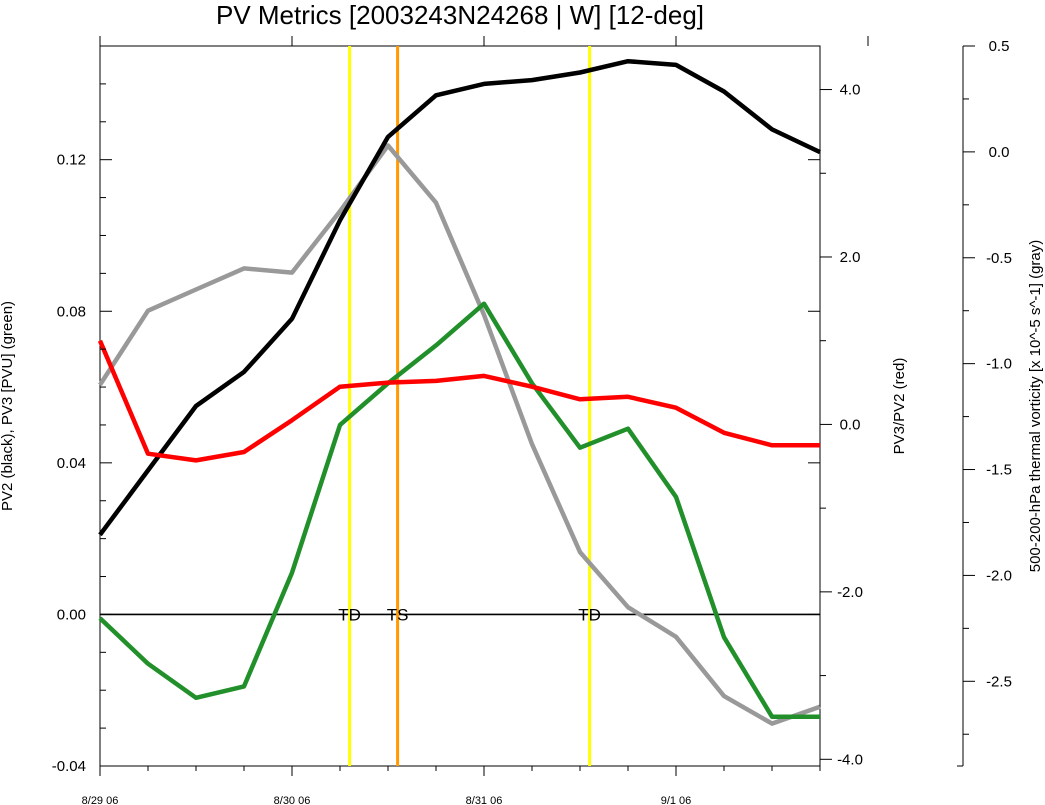 The width and height of the screenshot is (1045, 805). What do you see at coordinates (999, 46) in the screenshot?
I see `vorticity-tick-label: 0.5` at bounding box center [999, 46].